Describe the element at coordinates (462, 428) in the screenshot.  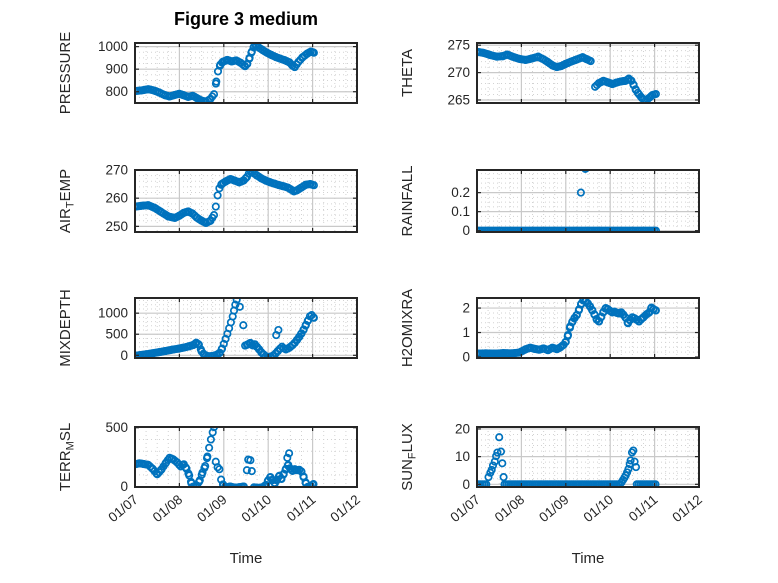
I see `y-tick-label: 20` at that location.